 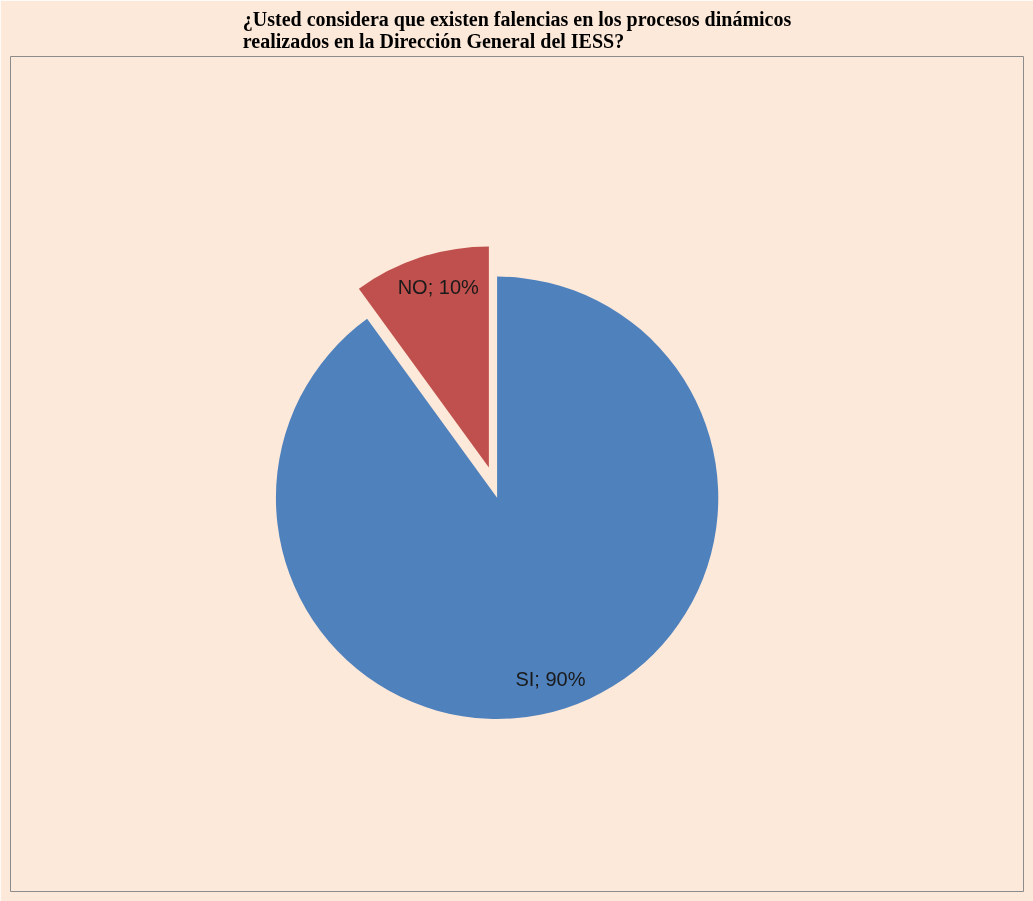 What do you see at coordinates (517, 29) in the screenshot?
I see `chart-title: ¿Usted considera que existen falencias en los procesos dinámicos realizados en la Dirección General del IESS?` at bounding box center [517, 29].